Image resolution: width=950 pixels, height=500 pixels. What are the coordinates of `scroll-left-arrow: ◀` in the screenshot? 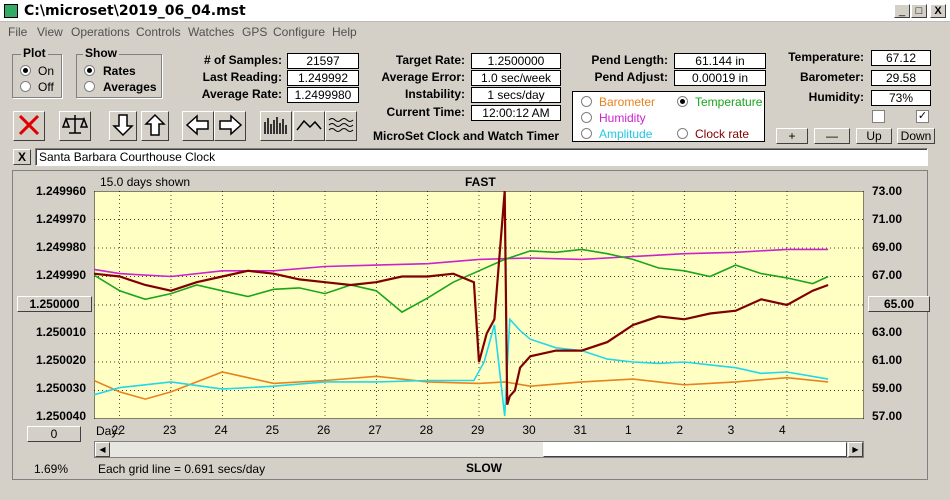 It's located at (102, 449).